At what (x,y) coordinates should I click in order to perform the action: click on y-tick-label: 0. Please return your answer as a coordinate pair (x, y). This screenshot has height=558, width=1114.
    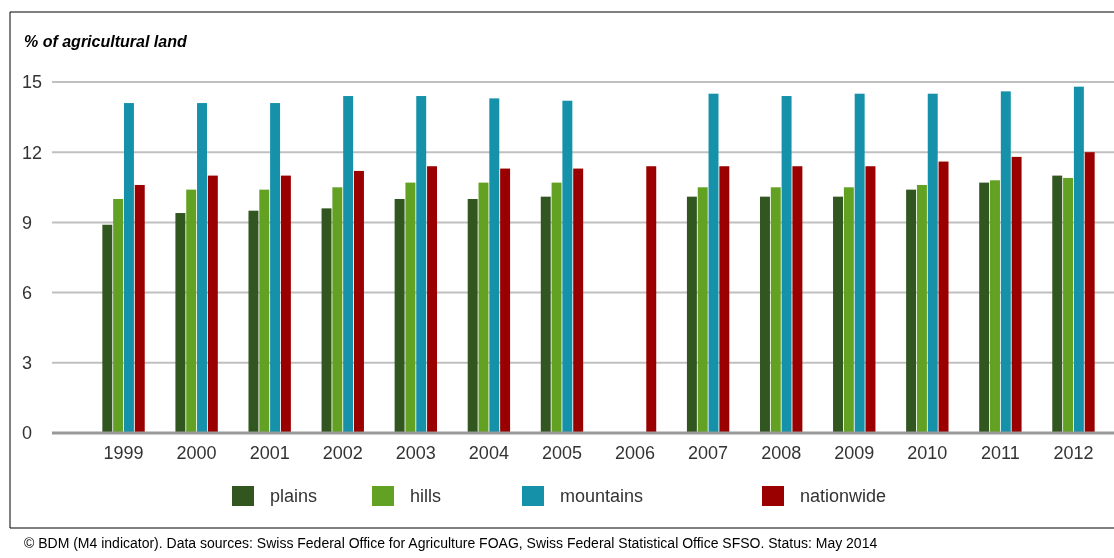
    Looking at the image, I should click on (27, 433).